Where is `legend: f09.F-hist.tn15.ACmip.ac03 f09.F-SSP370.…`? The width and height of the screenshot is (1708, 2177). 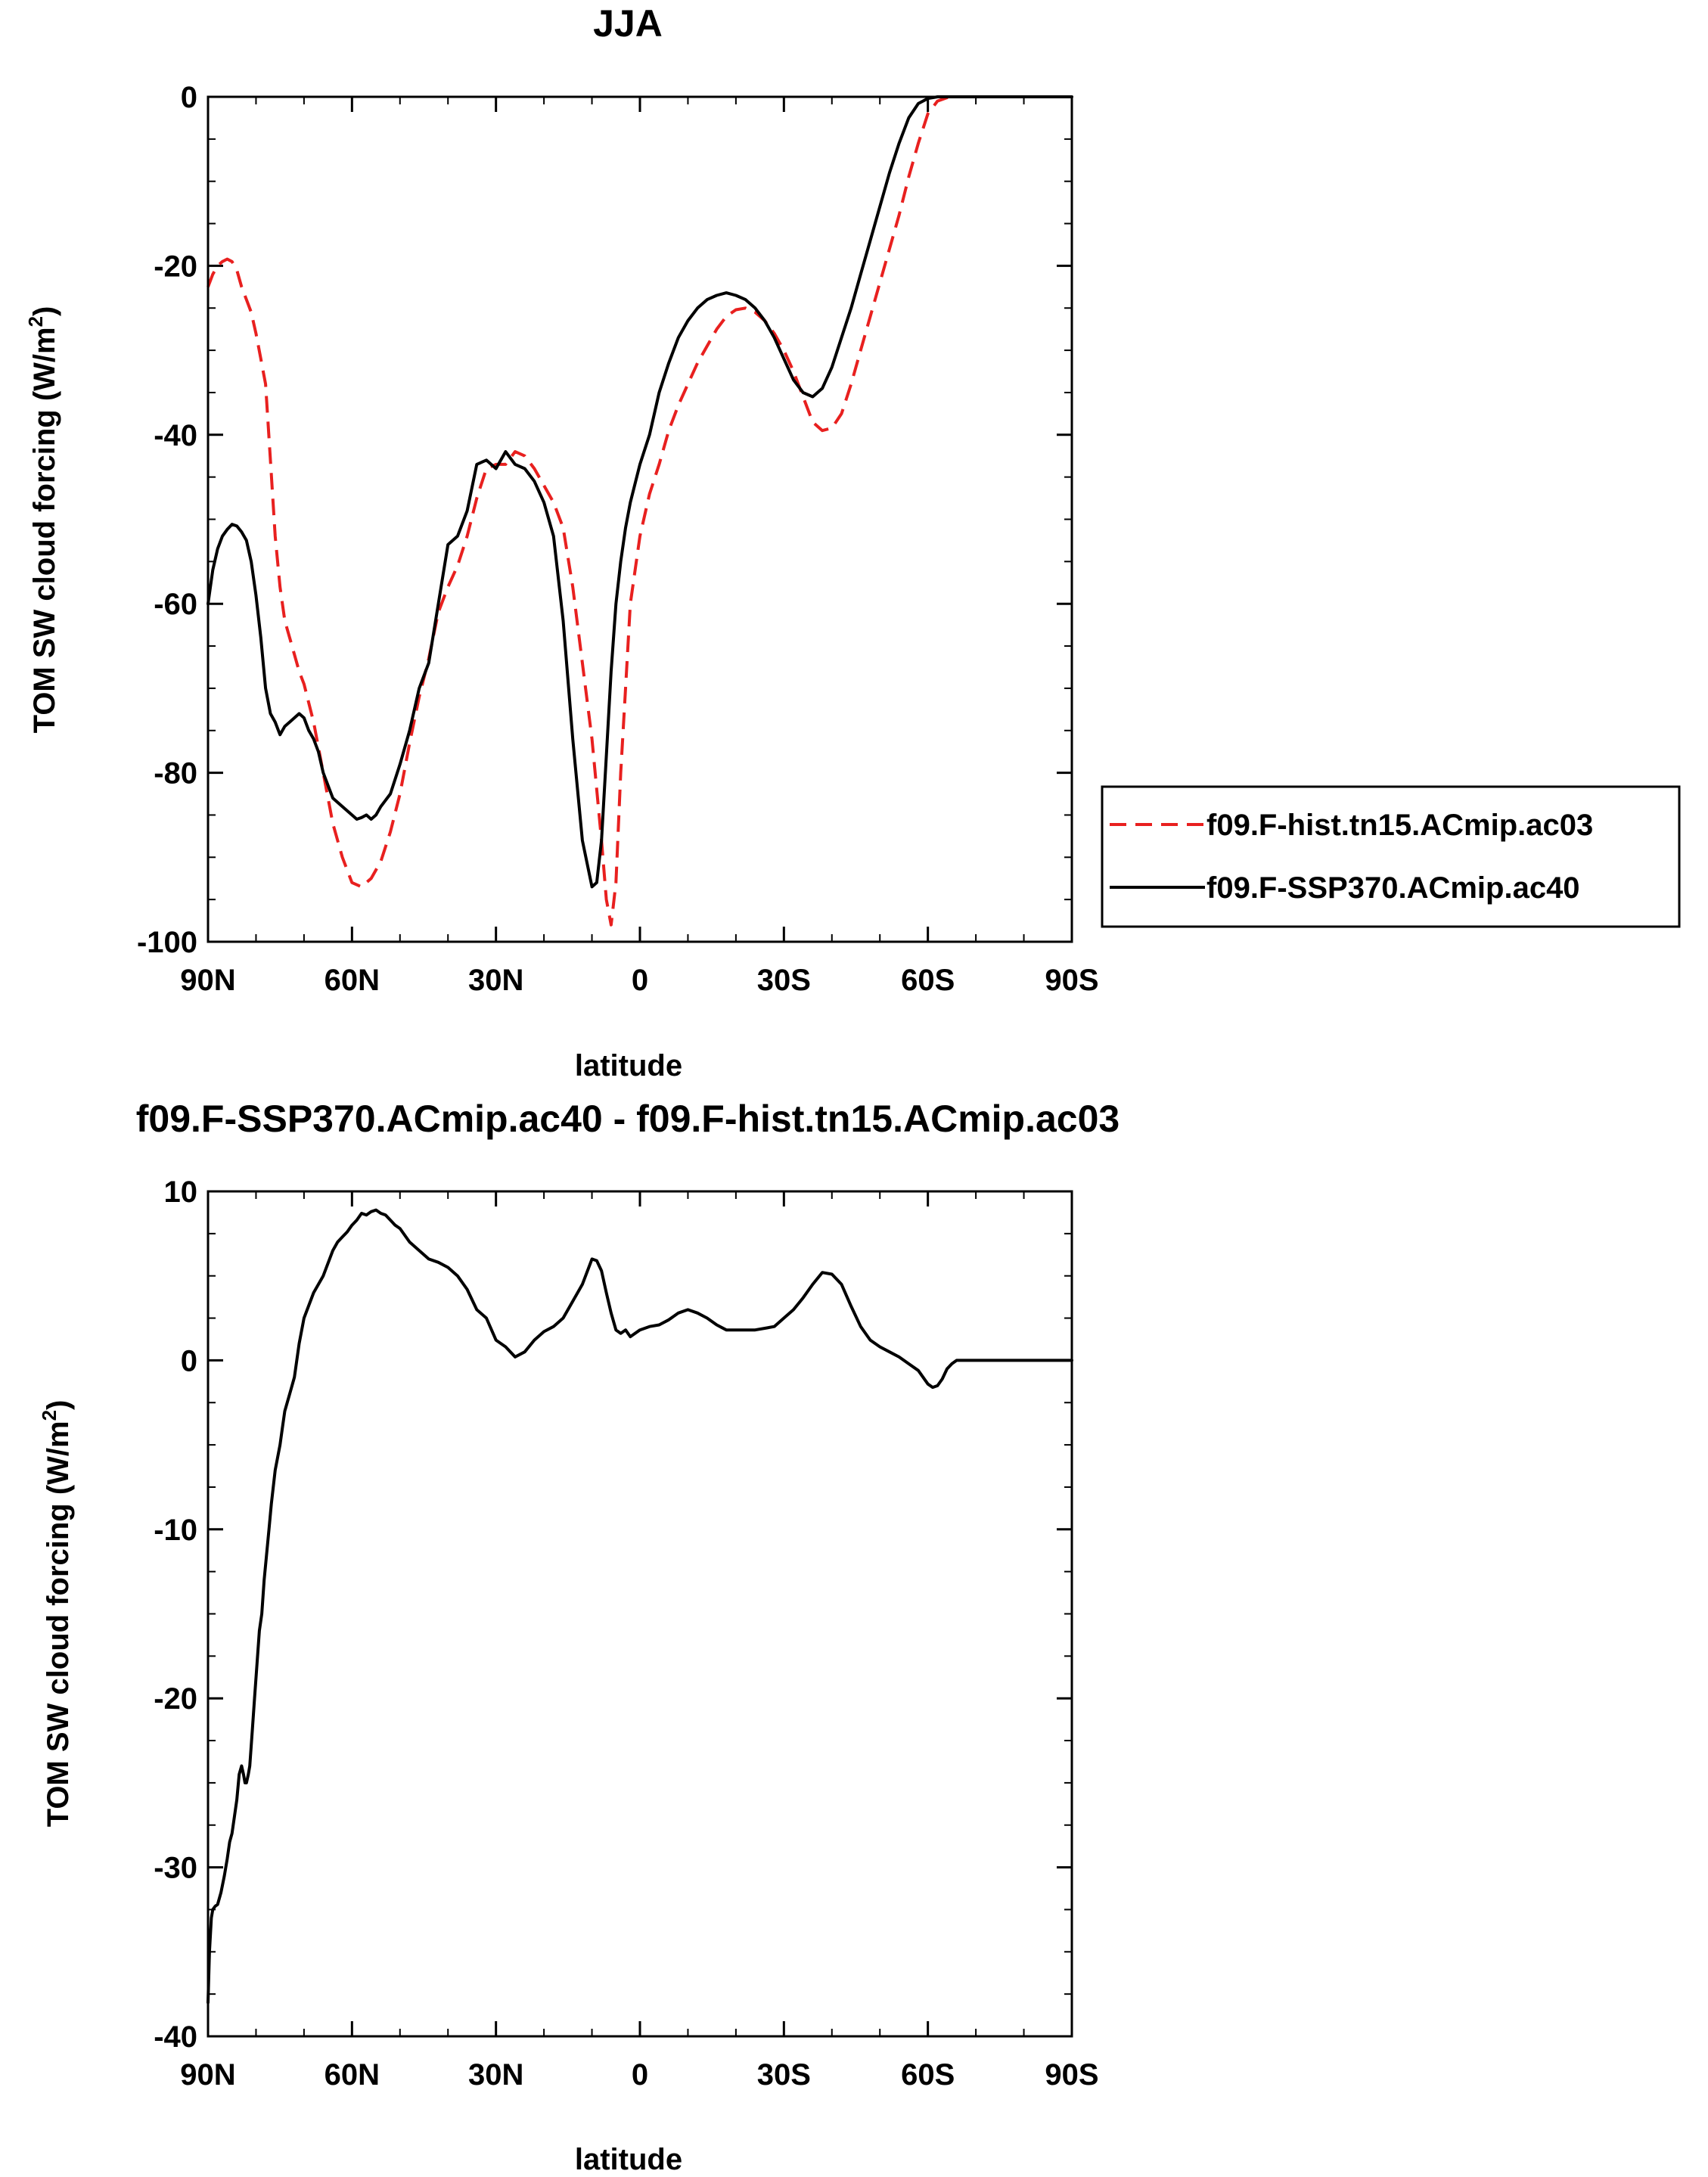
legend: f09.F-hist.tn15.ACmip.ac03 f09.F-SSP370.… is located at coordinates (1391, 857).